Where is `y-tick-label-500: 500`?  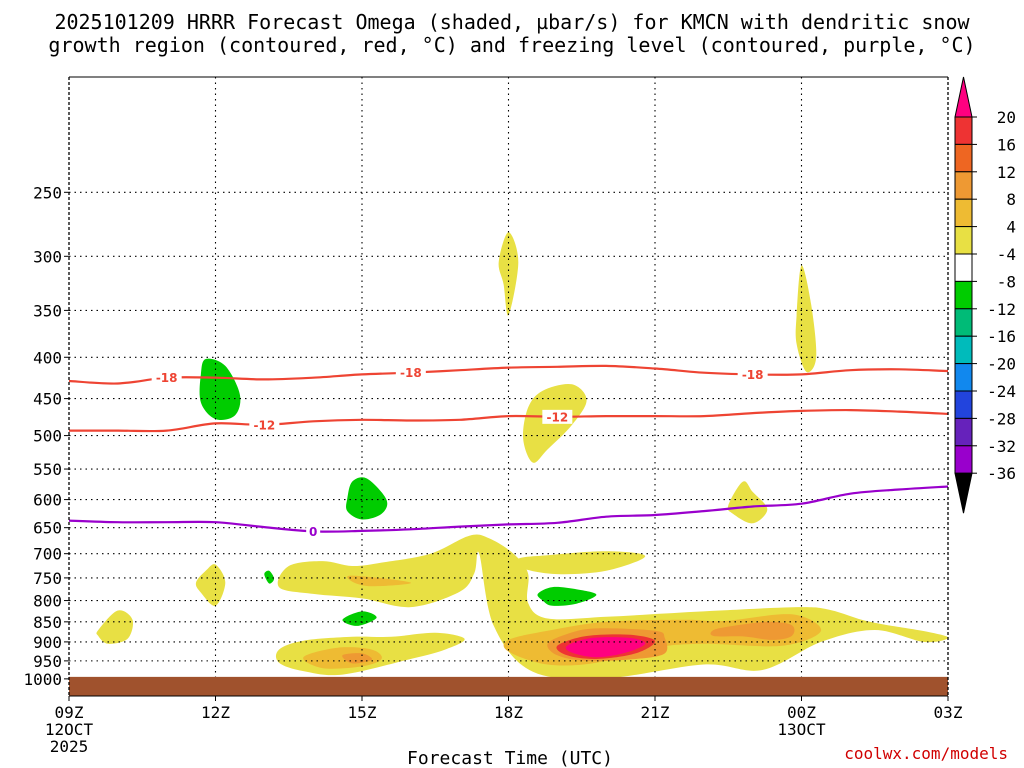
y-tick-label-500: 500 is located at coordinates (47, 436).